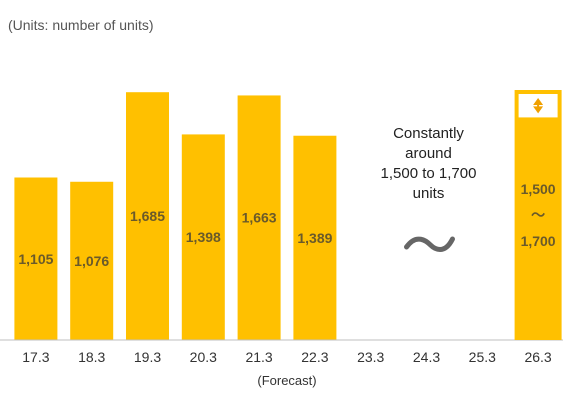 The image size is (563, 403). What do you see at coordinates (147, 357) in the screenshot?
I see `x-tick-label: 19.3` at bounding box center [147, 357].